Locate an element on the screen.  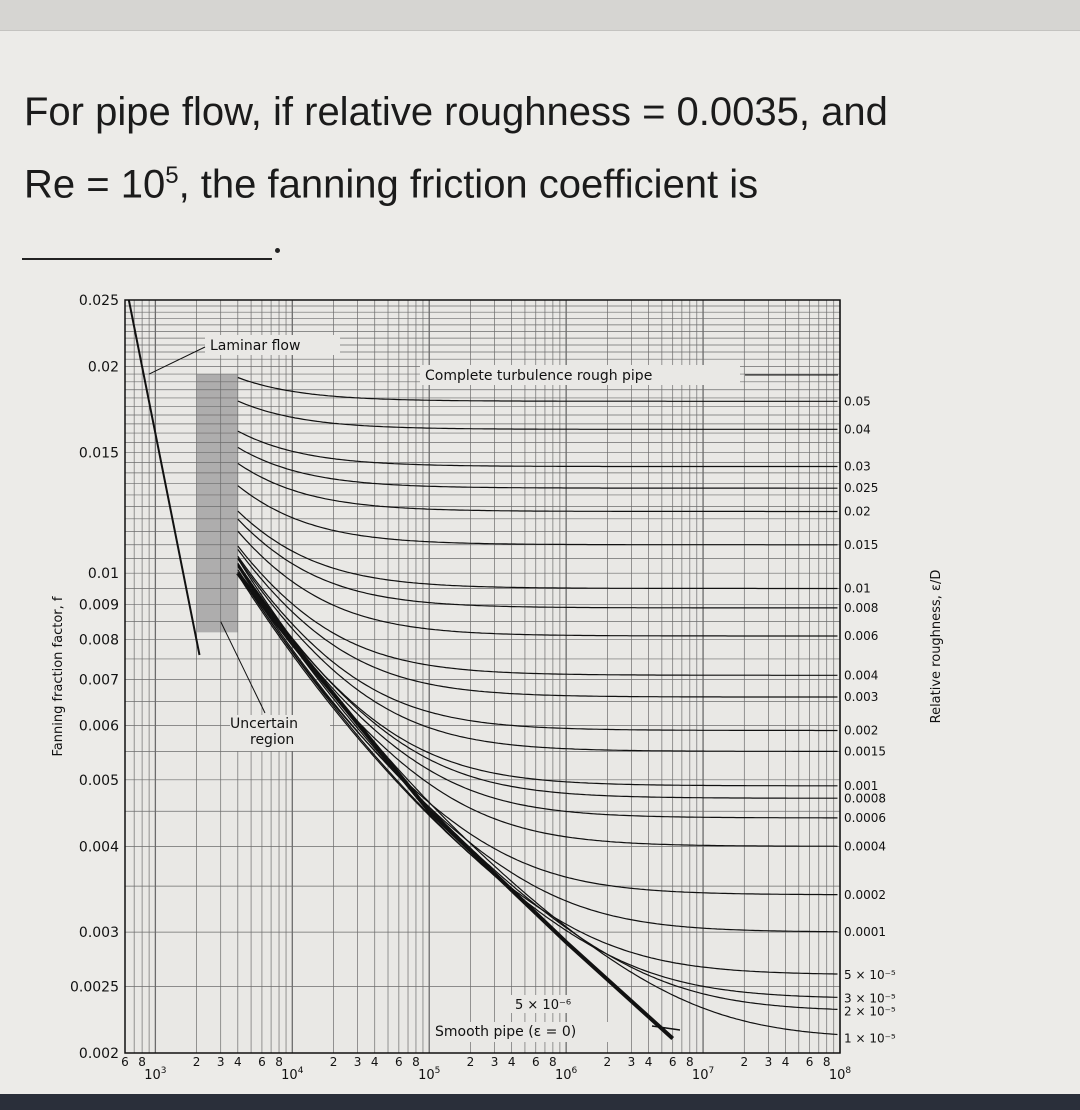
laminar-flow-label: Laminar flow is located at coordinates (255, 346).